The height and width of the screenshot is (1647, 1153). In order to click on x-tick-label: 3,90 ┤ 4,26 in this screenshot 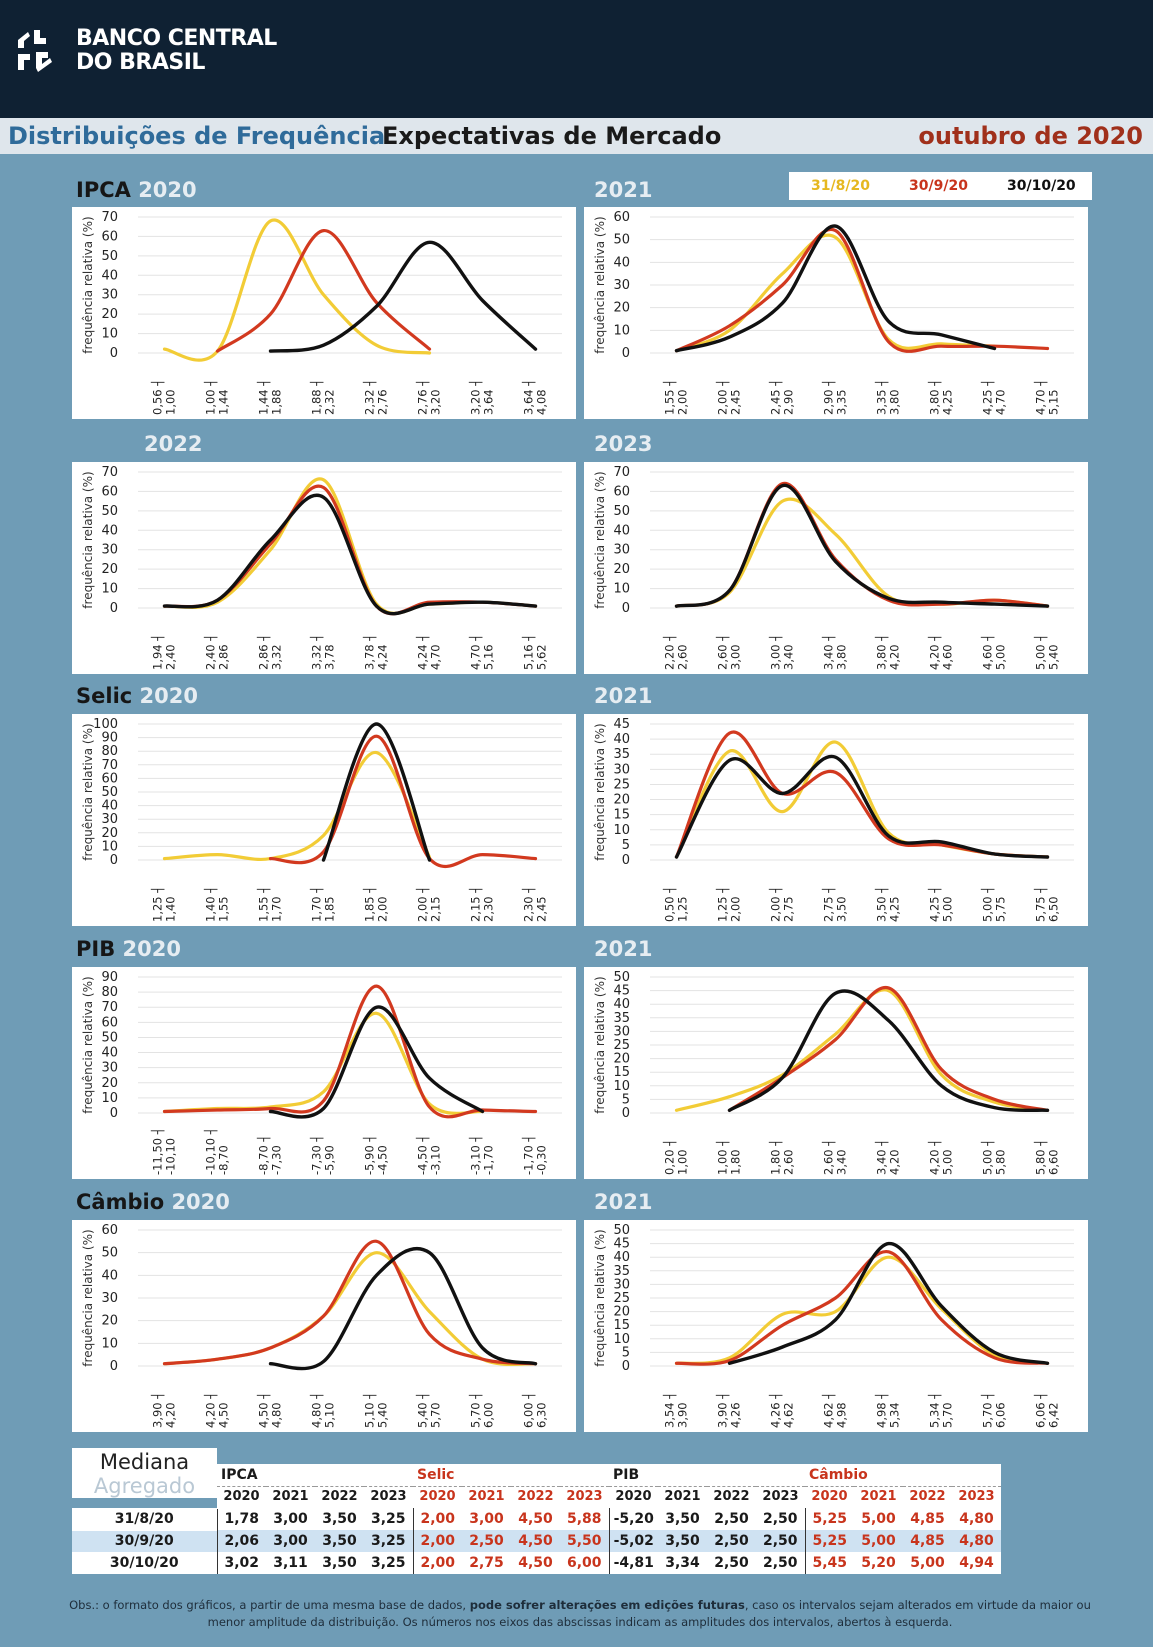, I will do `click(729, 1410)`.